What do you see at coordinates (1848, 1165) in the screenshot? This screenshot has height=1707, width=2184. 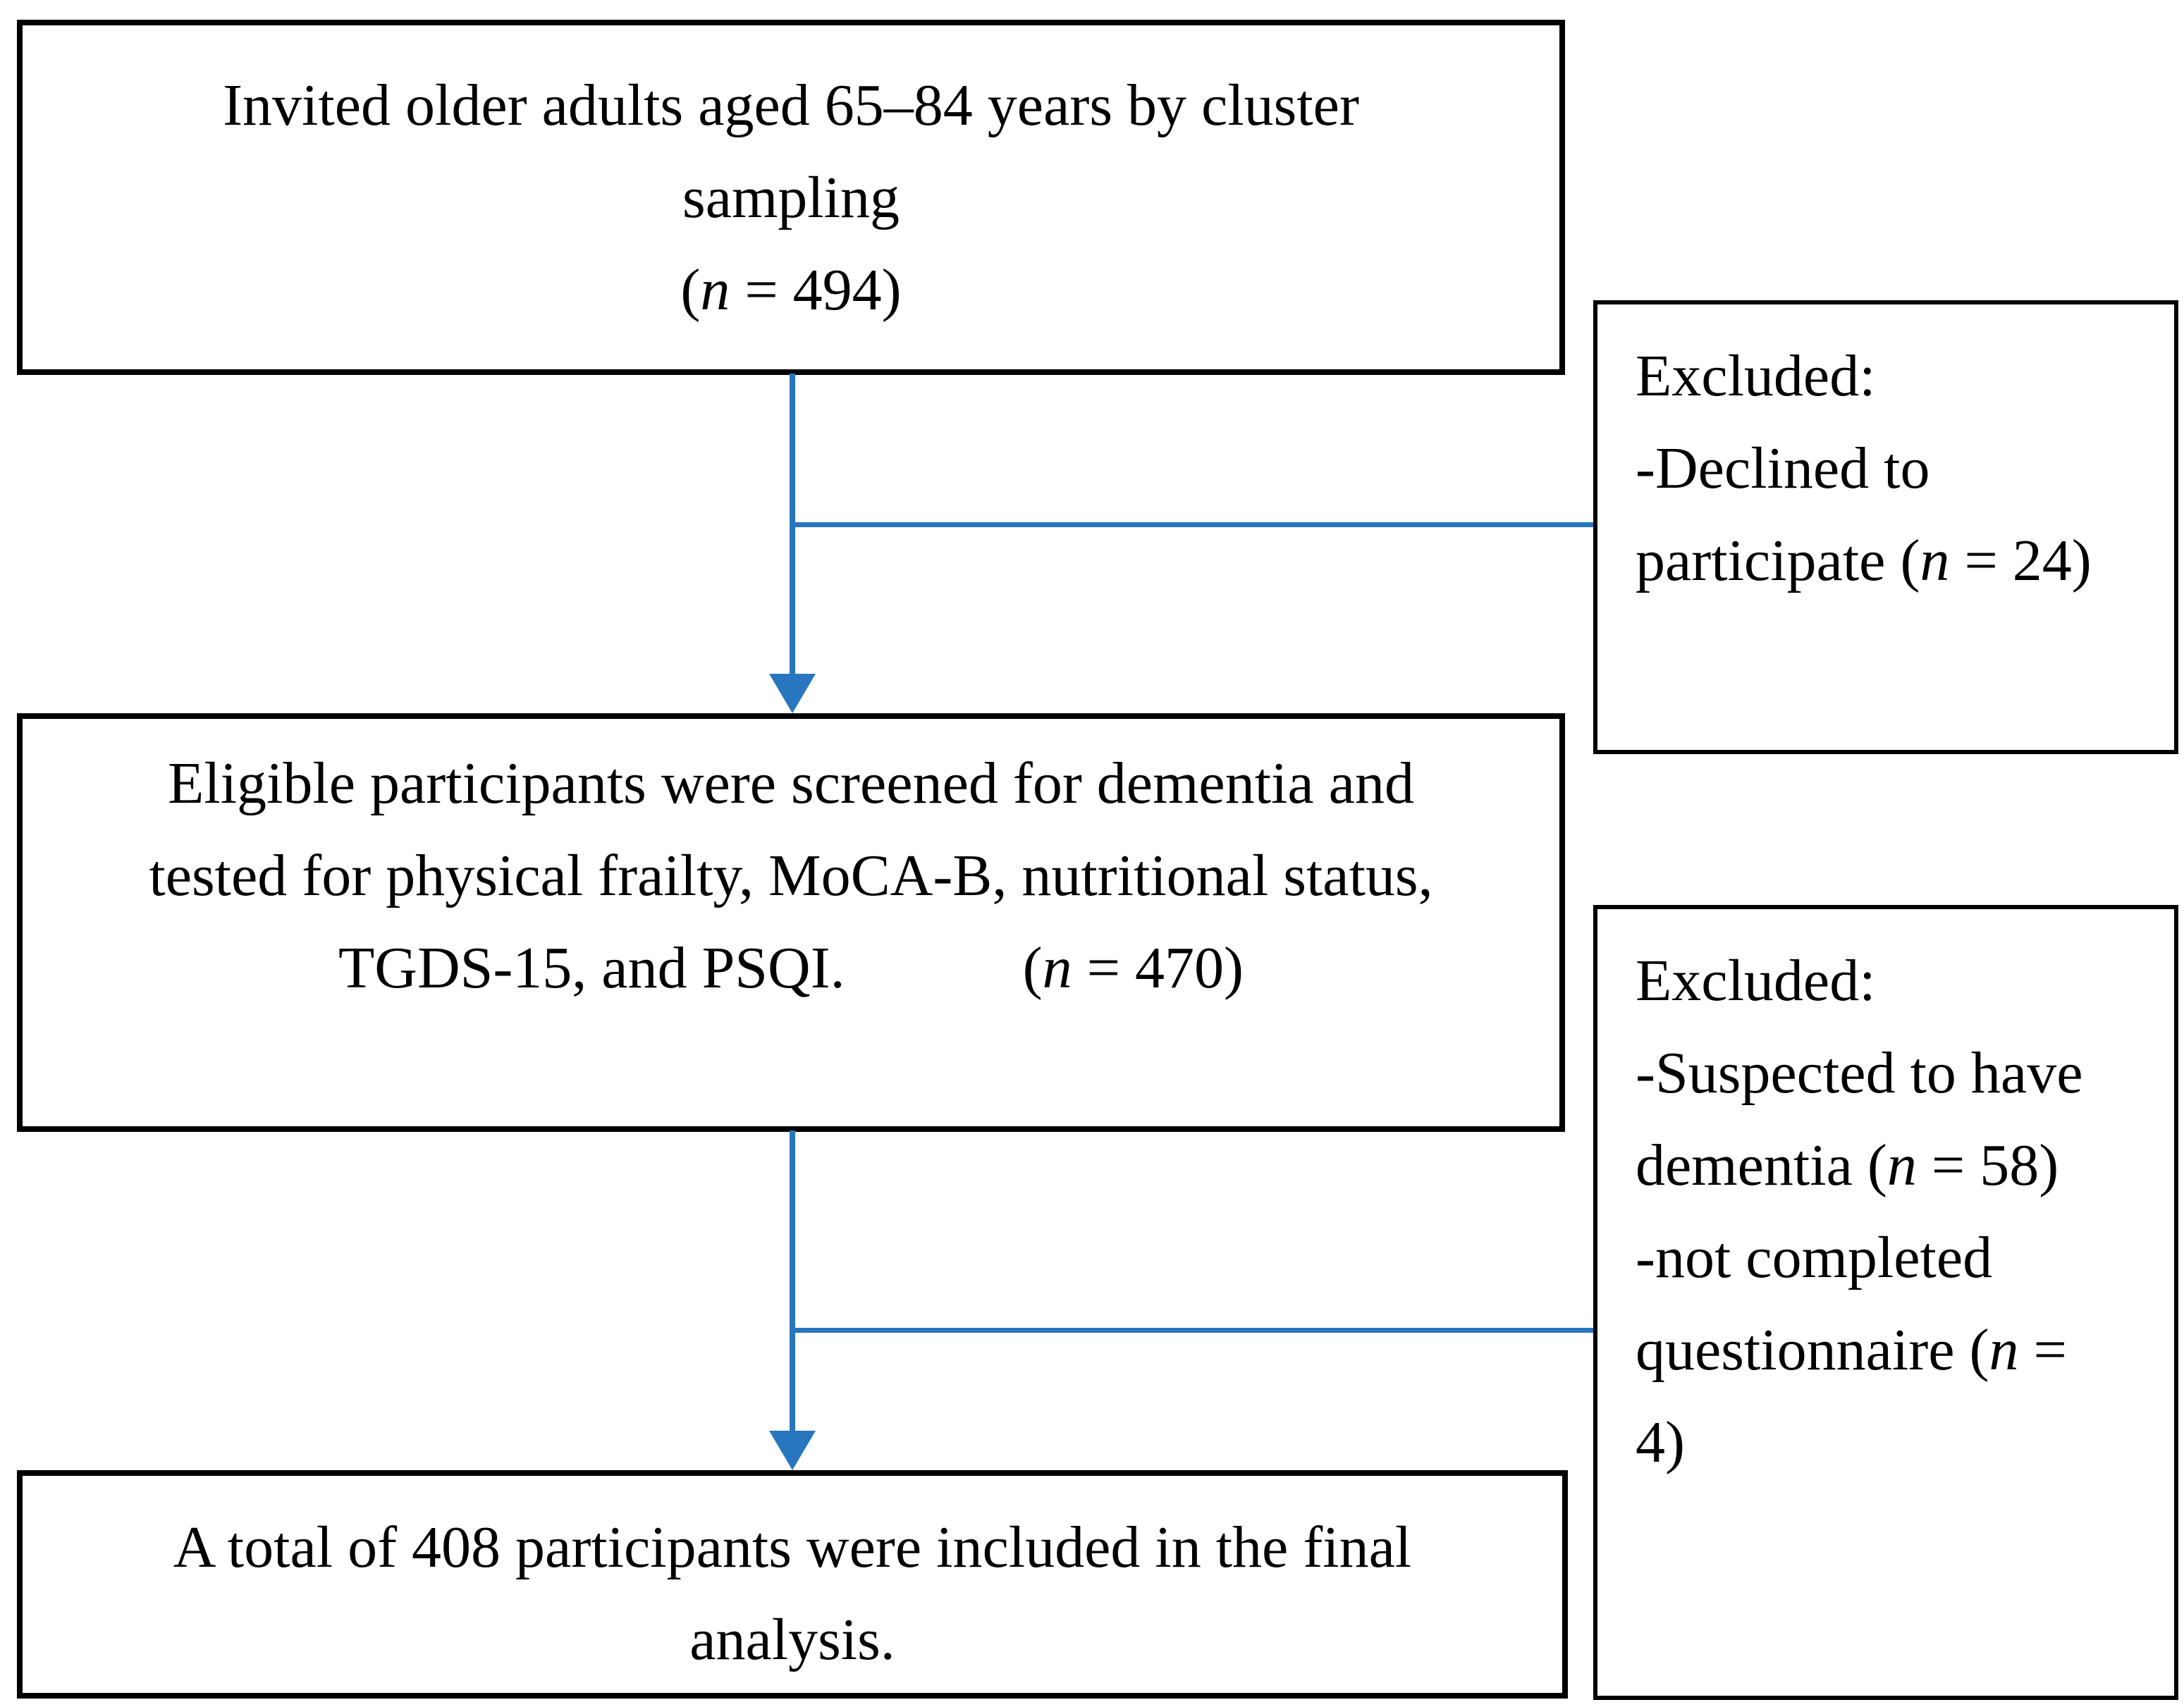 I see `text-line: dementia (n = 58)` at bounding box center [1848, 1165].